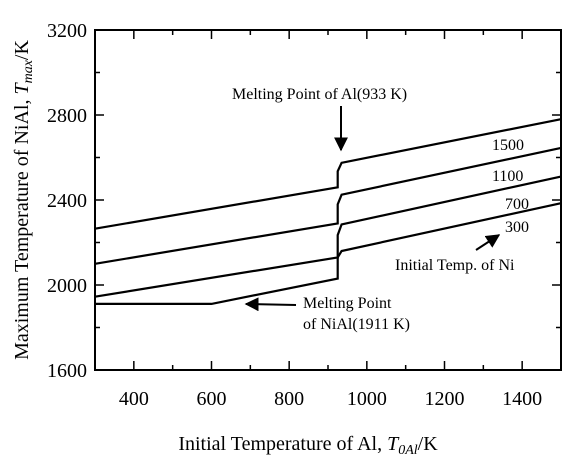 Image resolution: width=562 pixels, height=457 pixels. What do you see at coordinates (347, 303) in the screenshot?
I see `annotation-melting-nial-line1: Melting Point` at bounding box center [347, 303].